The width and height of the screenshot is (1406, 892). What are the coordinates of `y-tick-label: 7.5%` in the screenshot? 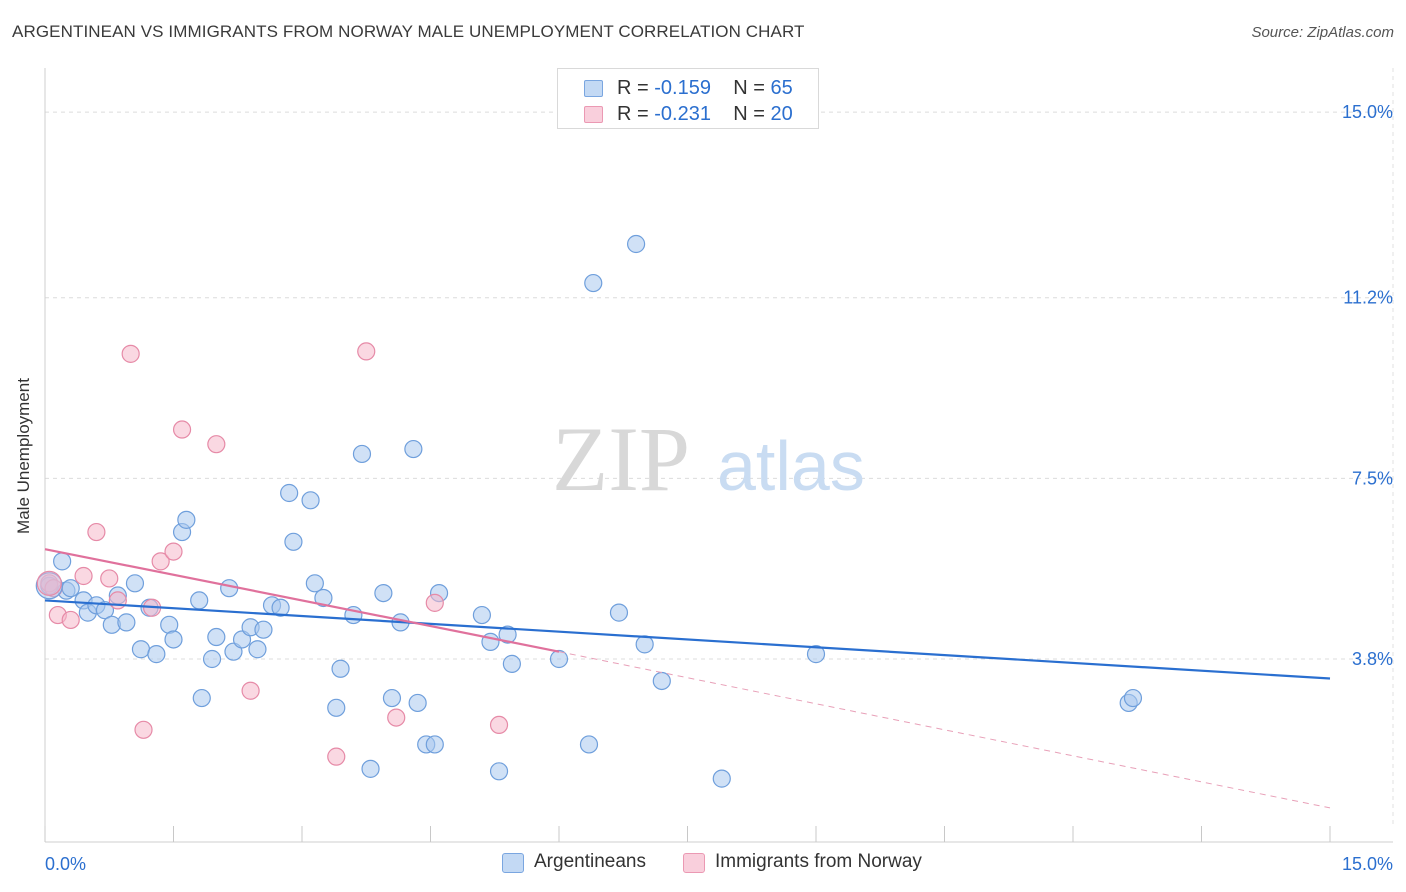 It's located at (1372, 478).